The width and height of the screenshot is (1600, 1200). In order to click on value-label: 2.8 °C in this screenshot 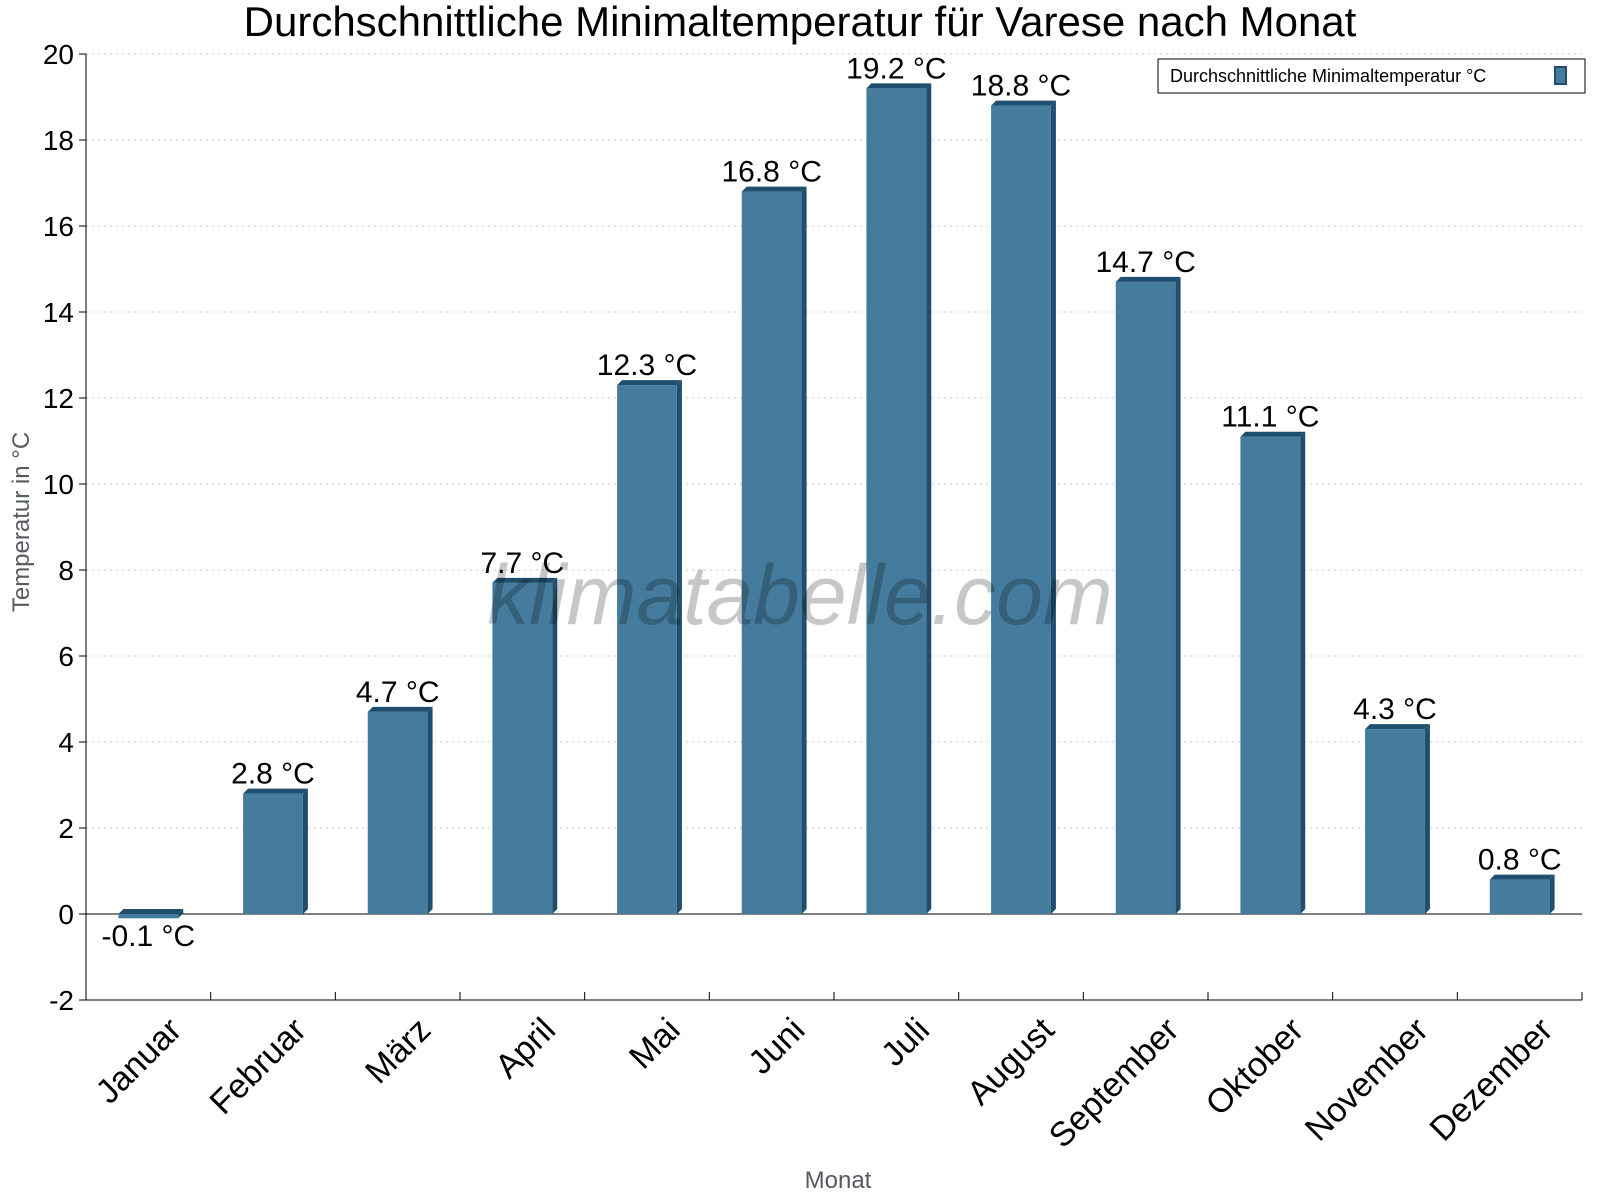, I will do `click(273, 774)`.